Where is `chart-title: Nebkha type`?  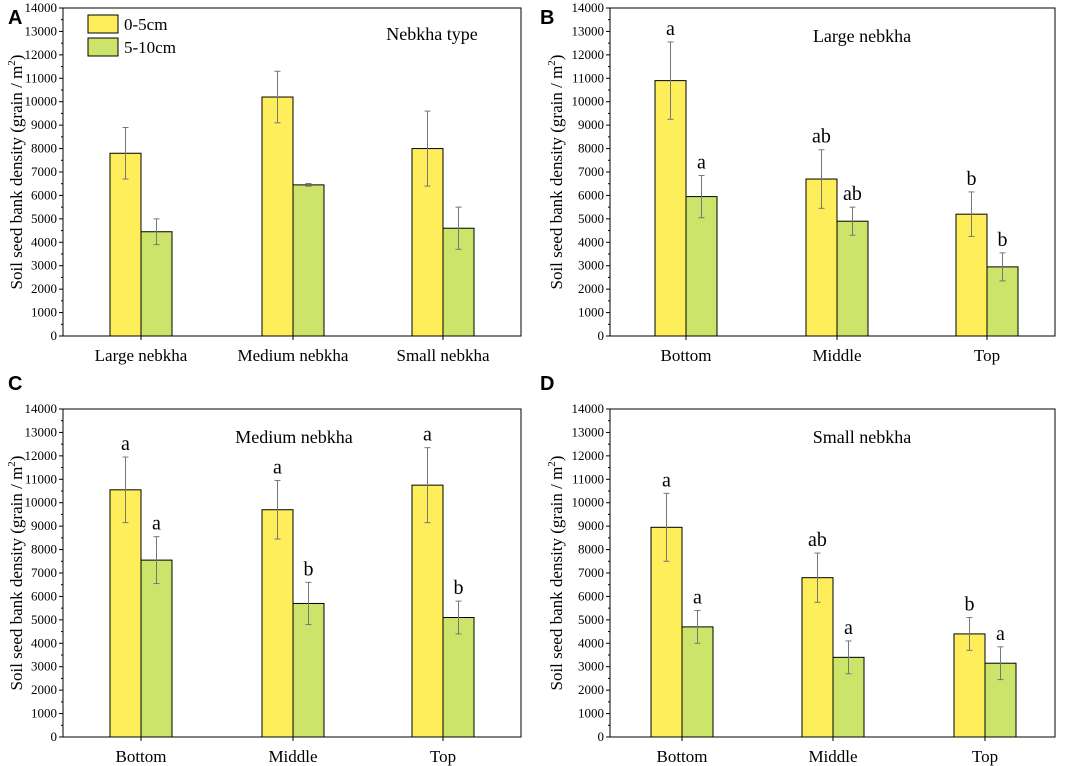
chart-title: Nebkha type is located at coordinates (431, 34).